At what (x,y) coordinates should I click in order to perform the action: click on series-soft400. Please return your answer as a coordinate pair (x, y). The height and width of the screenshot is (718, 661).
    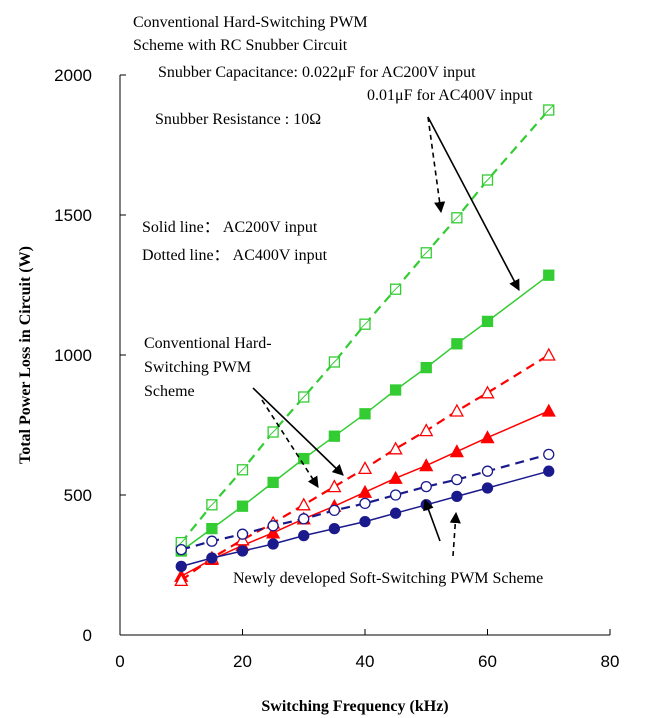
    Looking at the image, I should click on (365, 502).